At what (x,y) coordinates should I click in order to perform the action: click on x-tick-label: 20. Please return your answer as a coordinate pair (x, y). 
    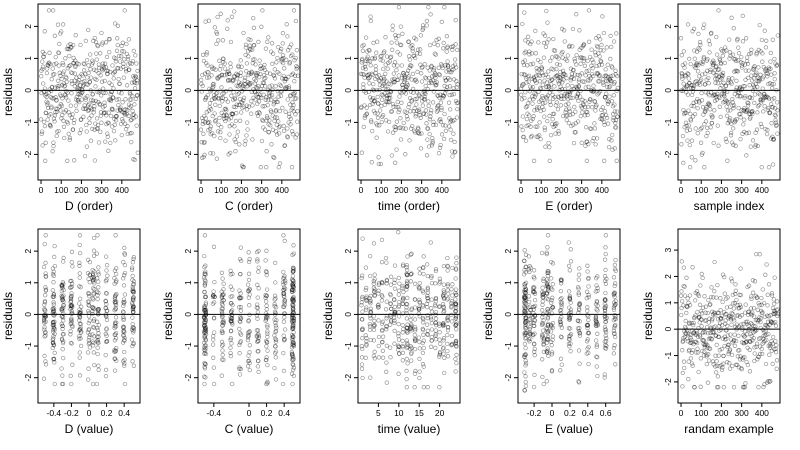
    Looking at the image, I should click on (440, 413).